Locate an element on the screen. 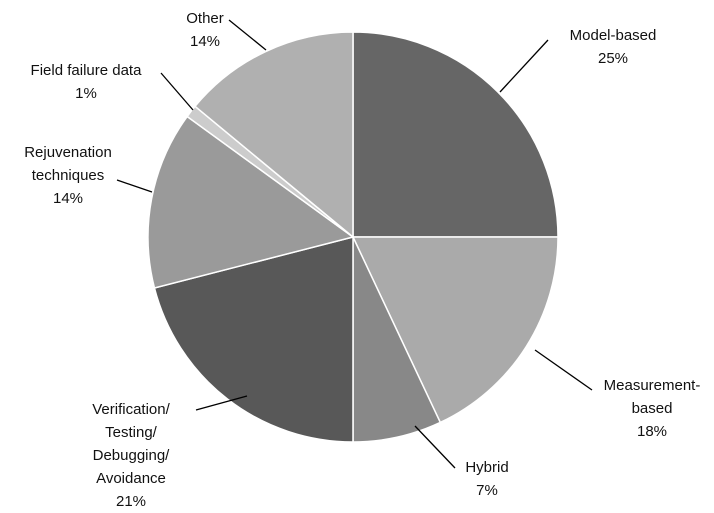  category-label: Hybrid is located at coordinates (487, 467).